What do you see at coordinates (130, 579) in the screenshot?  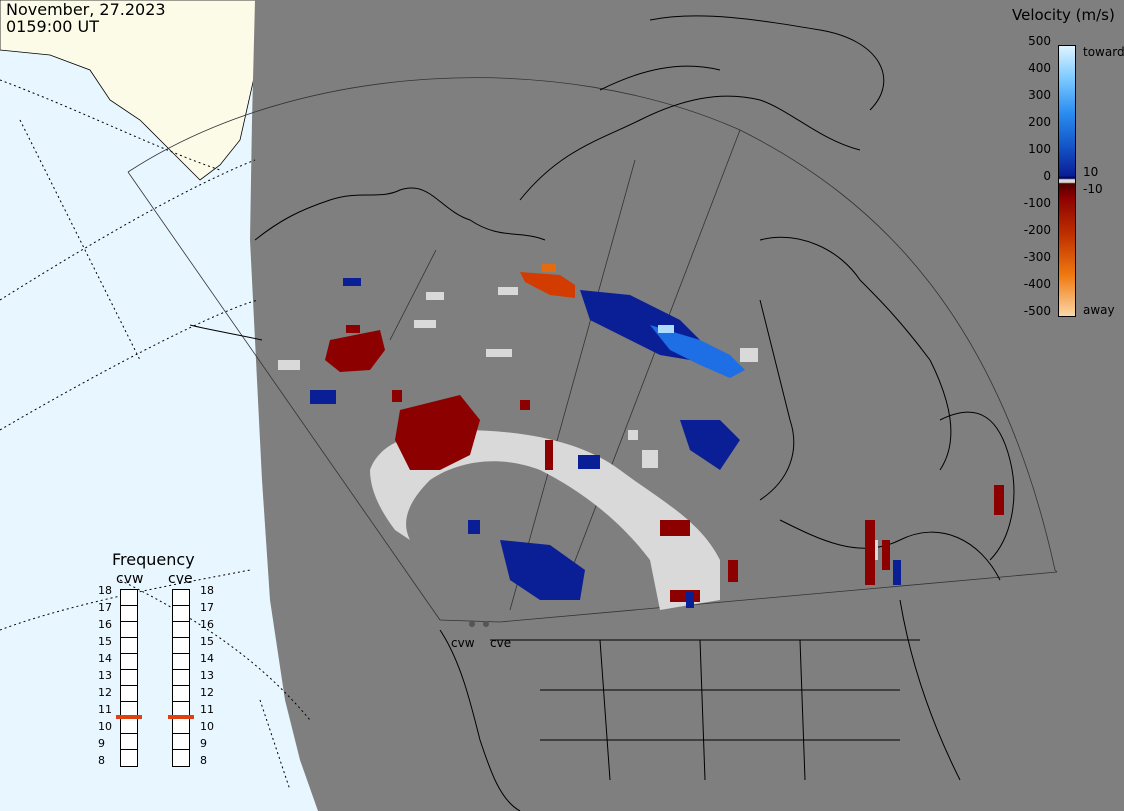 I see `cvw-column-label: cvw` at bounding box center [130, 579].